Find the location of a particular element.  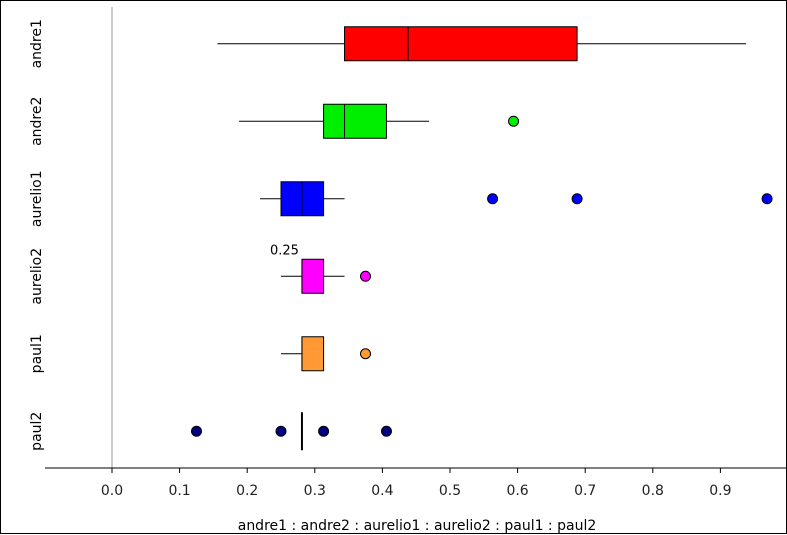

box-paul1 is located at coordinates (326, 354).